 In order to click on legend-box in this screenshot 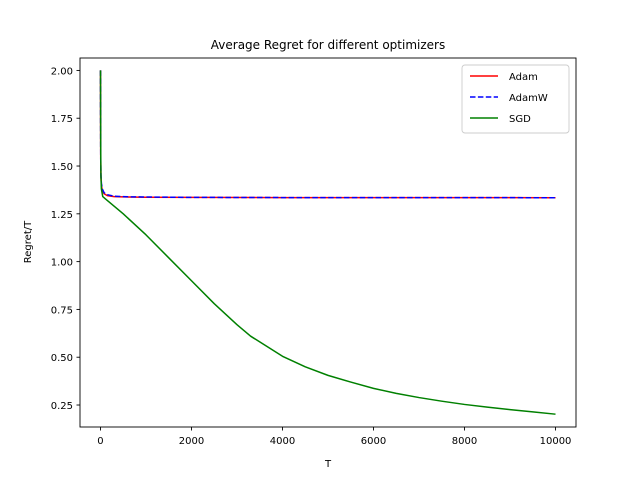, I will do `click(515, 99)`.